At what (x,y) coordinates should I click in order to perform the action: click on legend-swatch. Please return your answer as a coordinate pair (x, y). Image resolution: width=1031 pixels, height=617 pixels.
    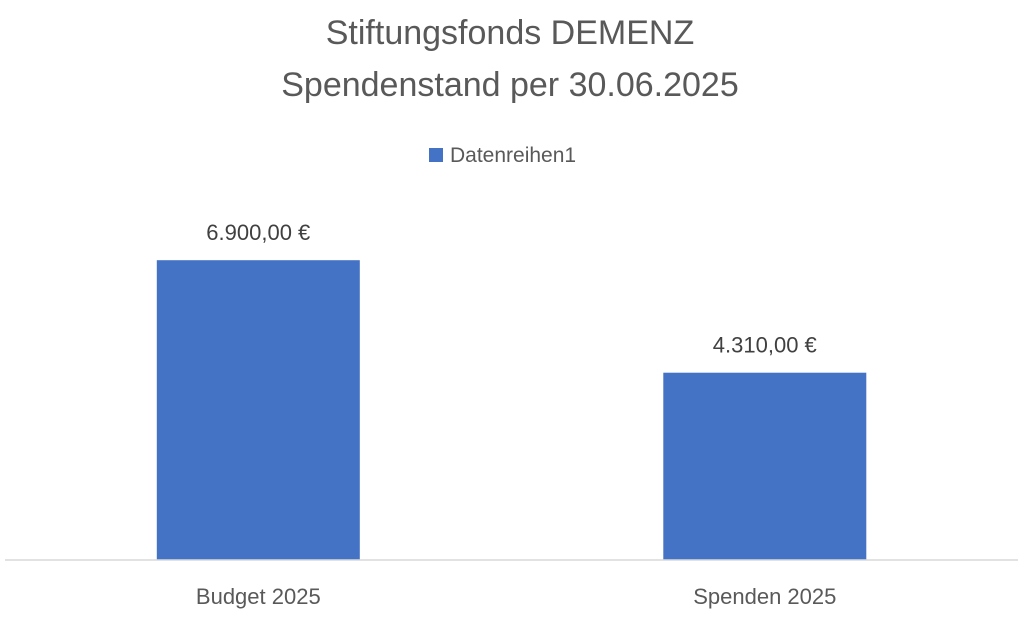
    Looking at the image, I should click on (436, 155).